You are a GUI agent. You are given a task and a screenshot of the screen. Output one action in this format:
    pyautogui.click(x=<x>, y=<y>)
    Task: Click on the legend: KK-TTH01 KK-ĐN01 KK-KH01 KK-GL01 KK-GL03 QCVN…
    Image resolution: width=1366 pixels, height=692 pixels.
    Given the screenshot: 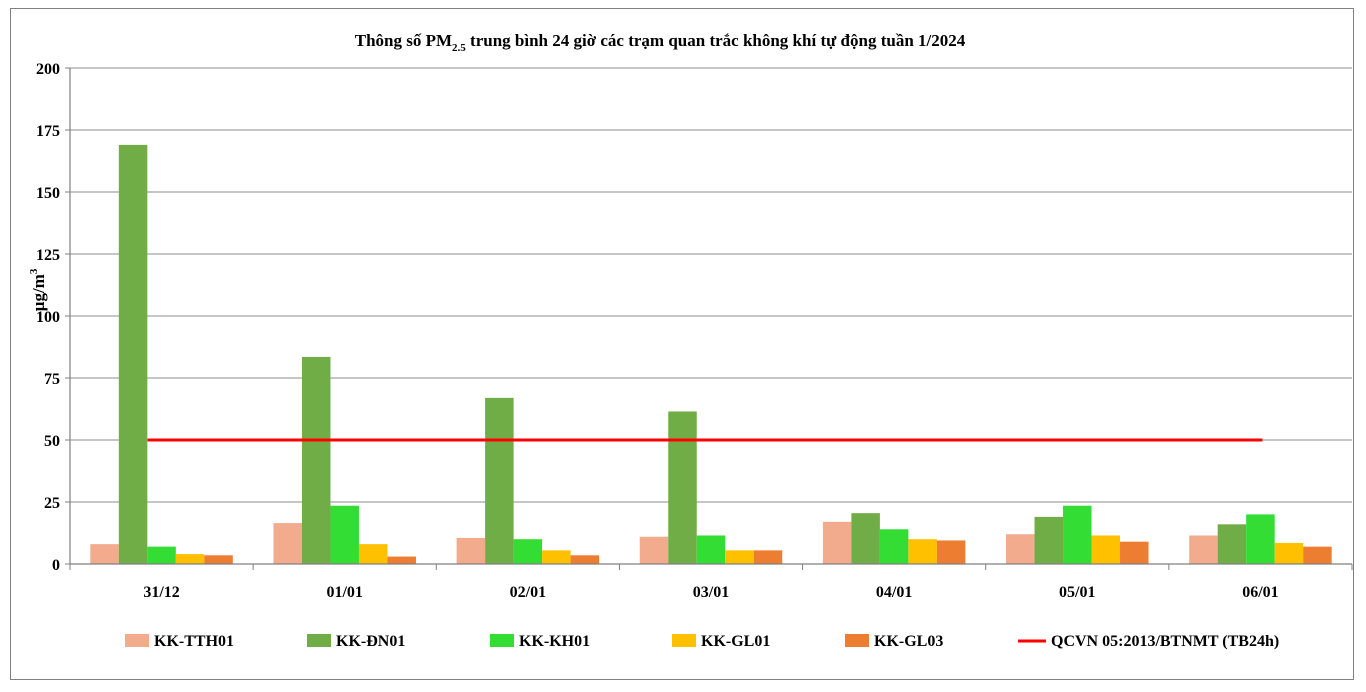 What is the action you would take?
    pyautogui.click(x=702, y=641)
    